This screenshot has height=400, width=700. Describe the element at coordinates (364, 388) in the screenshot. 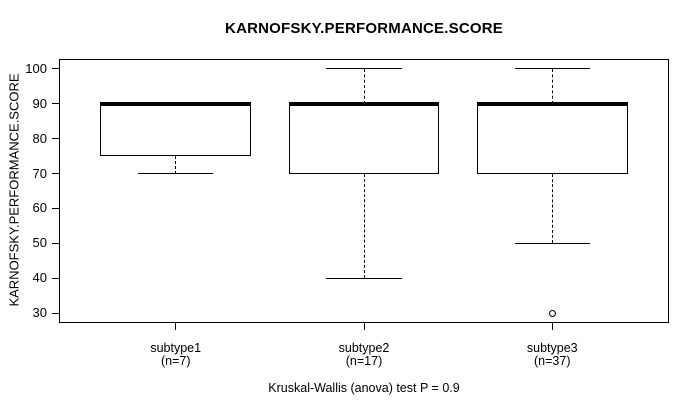

I see `stat-test-caption: Kruskal-Wallis (anova) test P = 0.9` at that location.